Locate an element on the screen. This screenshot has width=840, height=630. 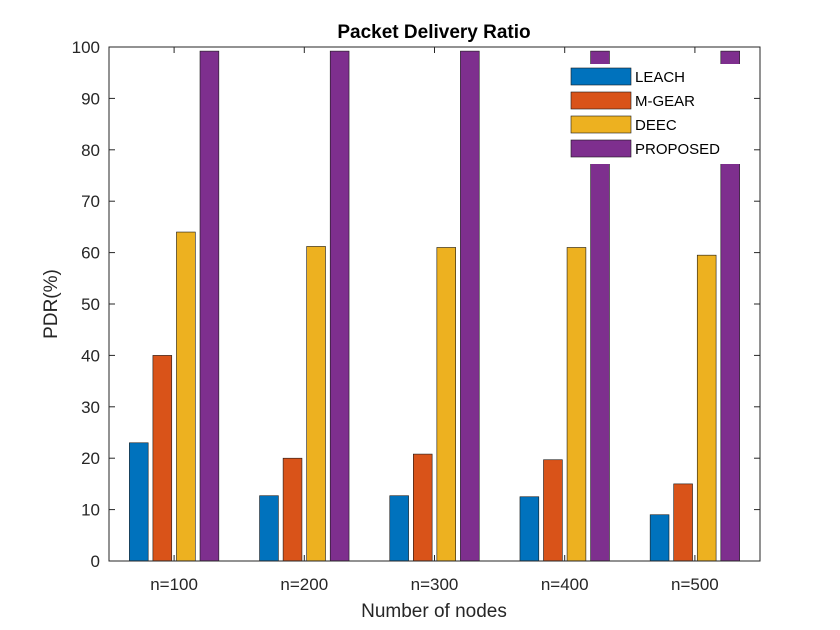
bar-deec-n400 is located at coordinates (576, 404).